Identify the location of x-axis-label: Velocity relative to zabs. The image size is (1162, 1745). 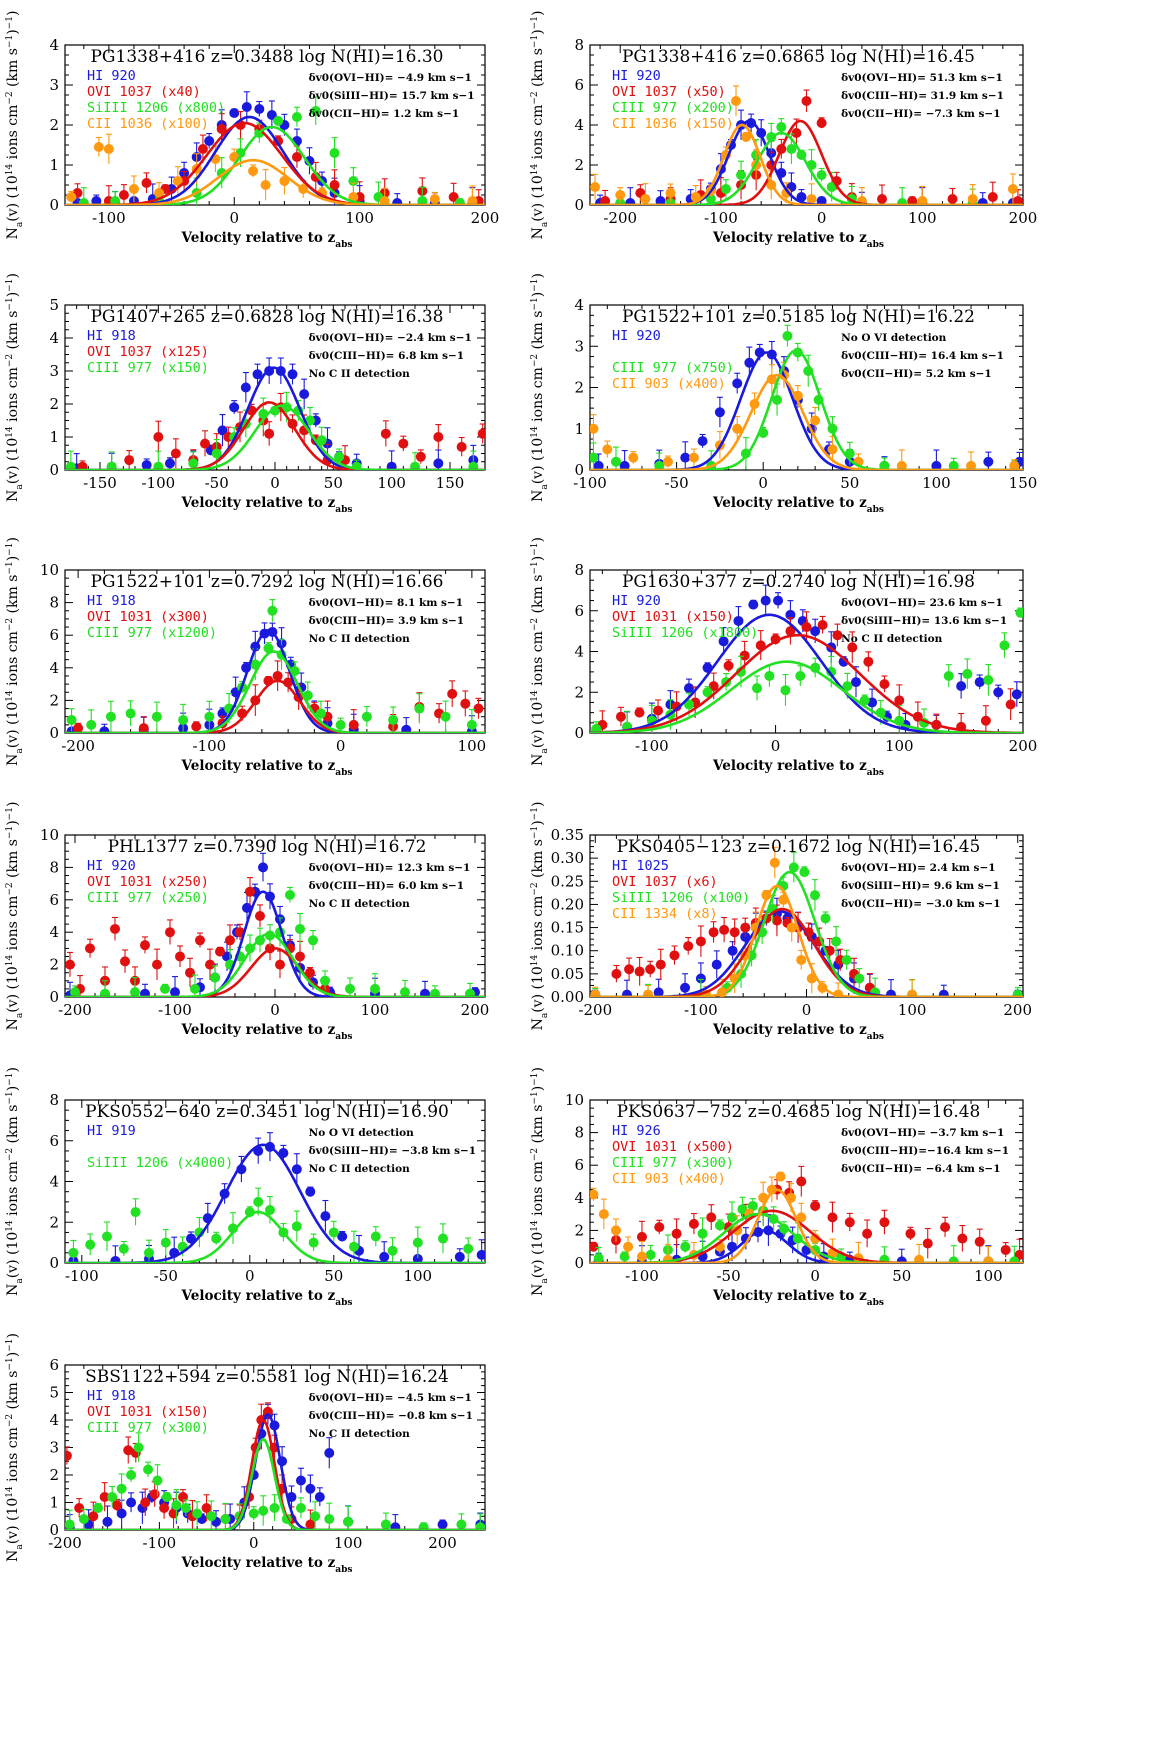
(267, 505).